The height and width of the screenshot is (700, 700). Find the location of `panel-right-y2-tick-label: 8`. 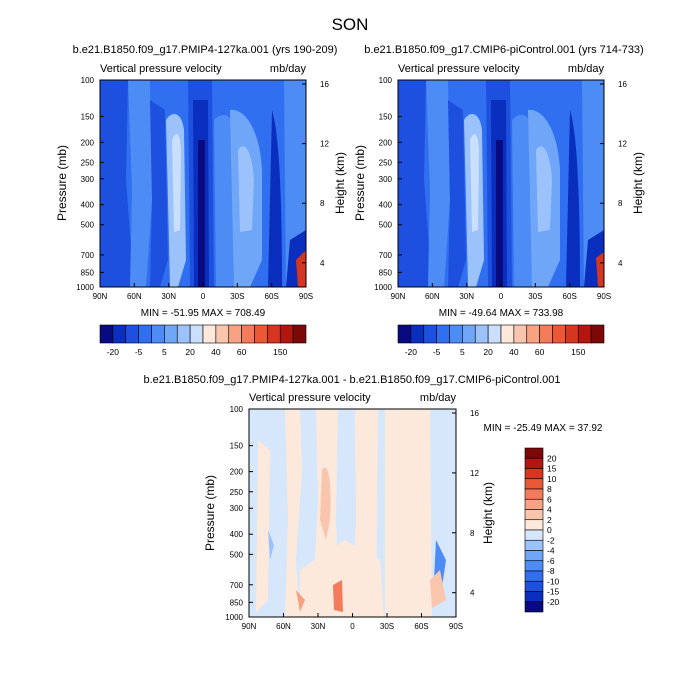

panel-right-y2-tick-label: 8 is located at coordinates (620, 203).